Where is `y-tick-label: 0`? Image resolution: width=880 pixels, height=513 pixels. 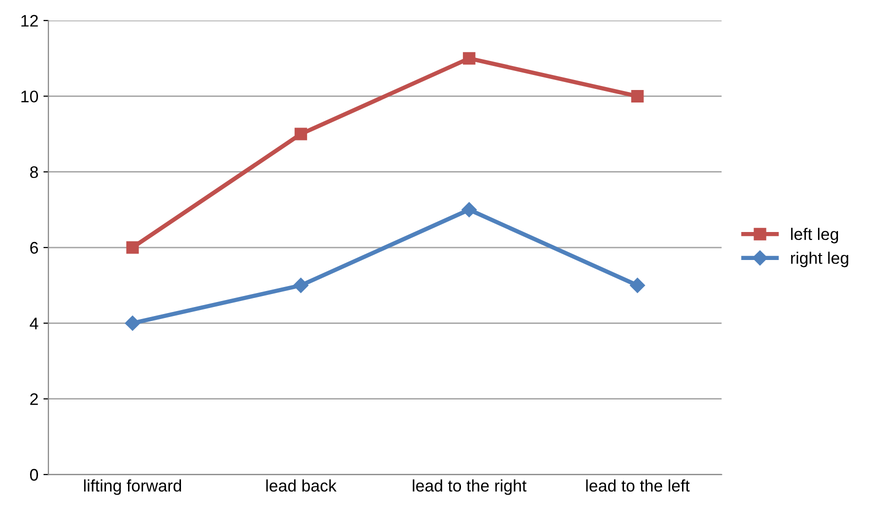
y-tick-label: 0 is located at coordinates (34, 474).